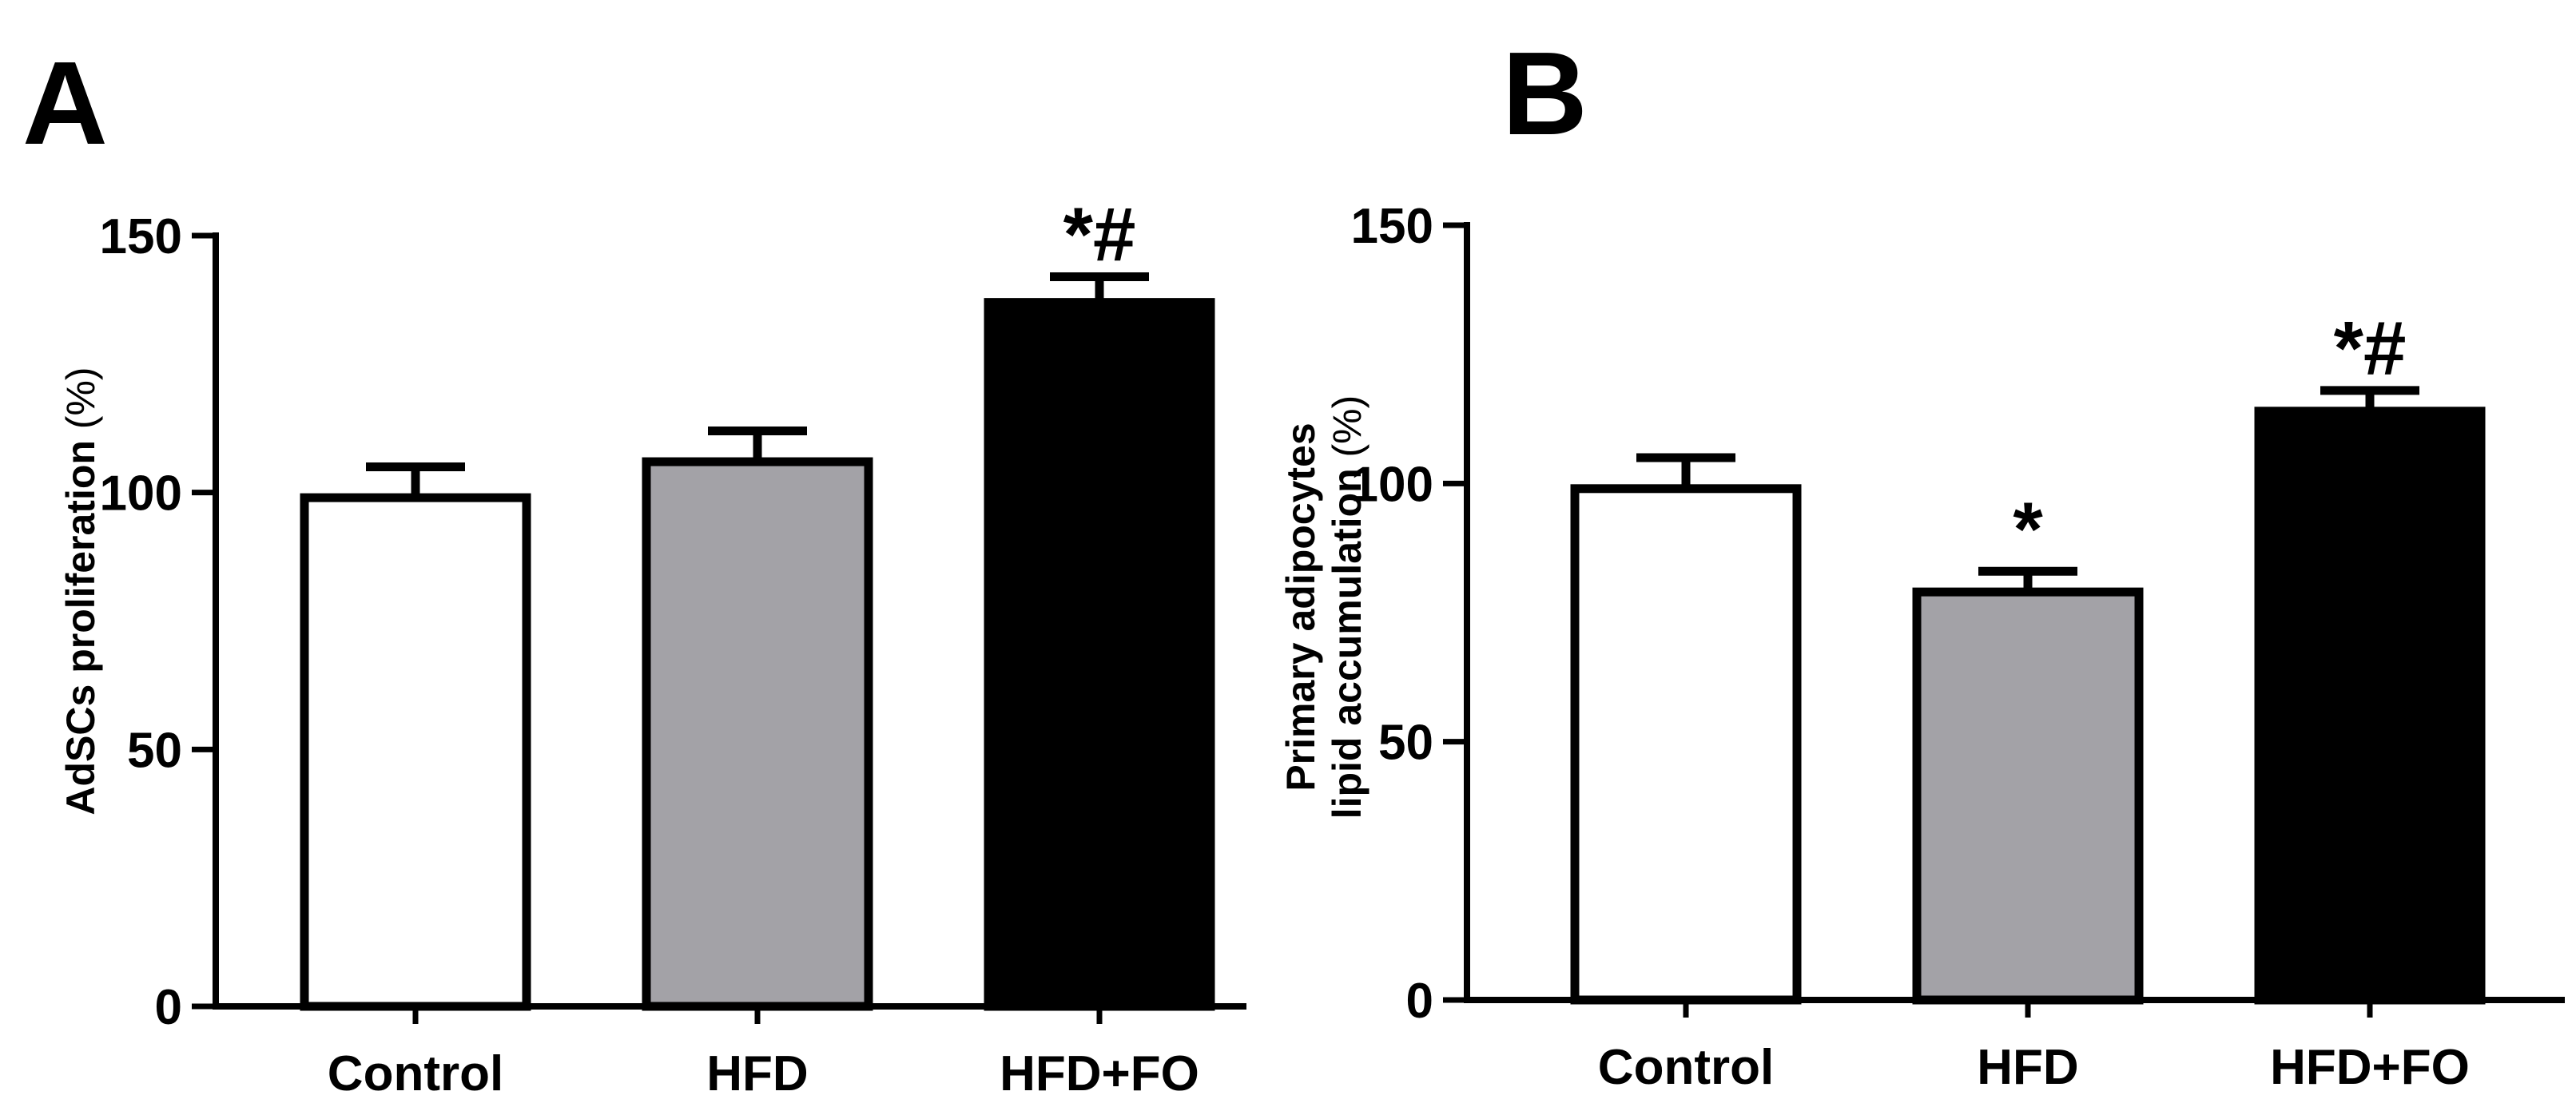 The width and height of the screenshot is (2576, 1111). I want to click on panel-letter: A, so click(65, 103).